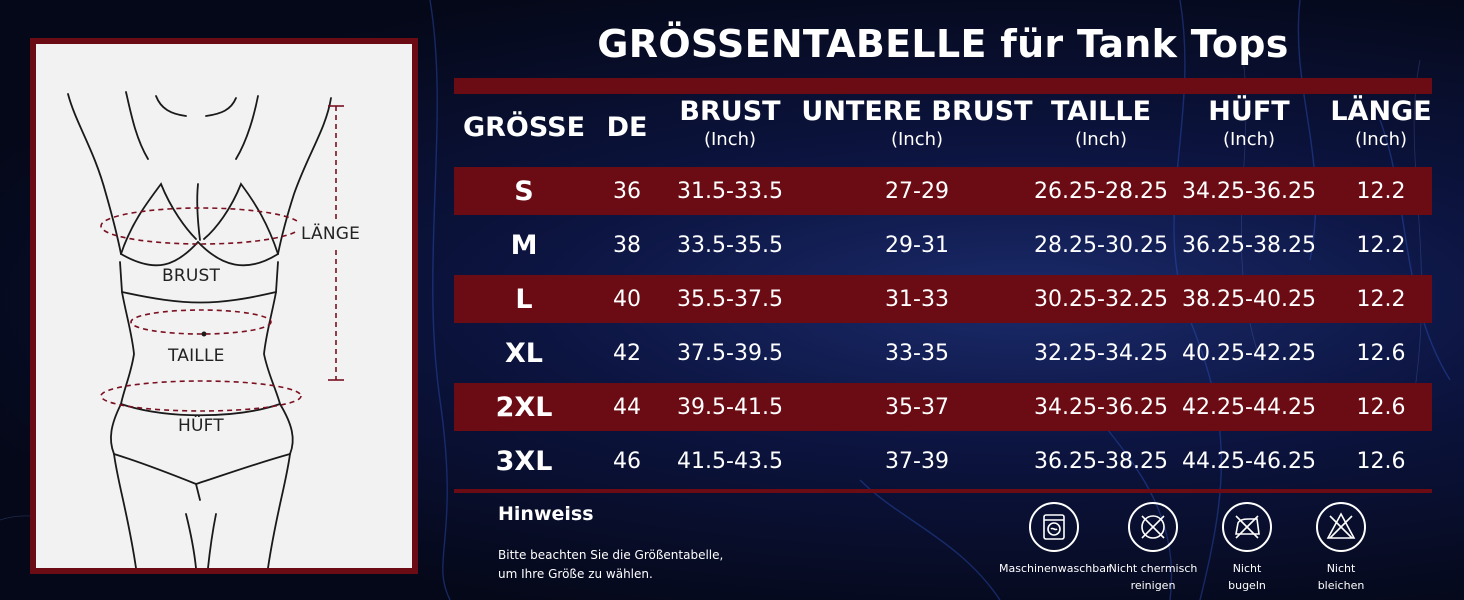 The height and width of the screenshot is (600, 1464). Describe the element at coordinates (575, 574) in the screenshot. I see `note-line-2: um Ihre Größe zu wählen.` at that location.